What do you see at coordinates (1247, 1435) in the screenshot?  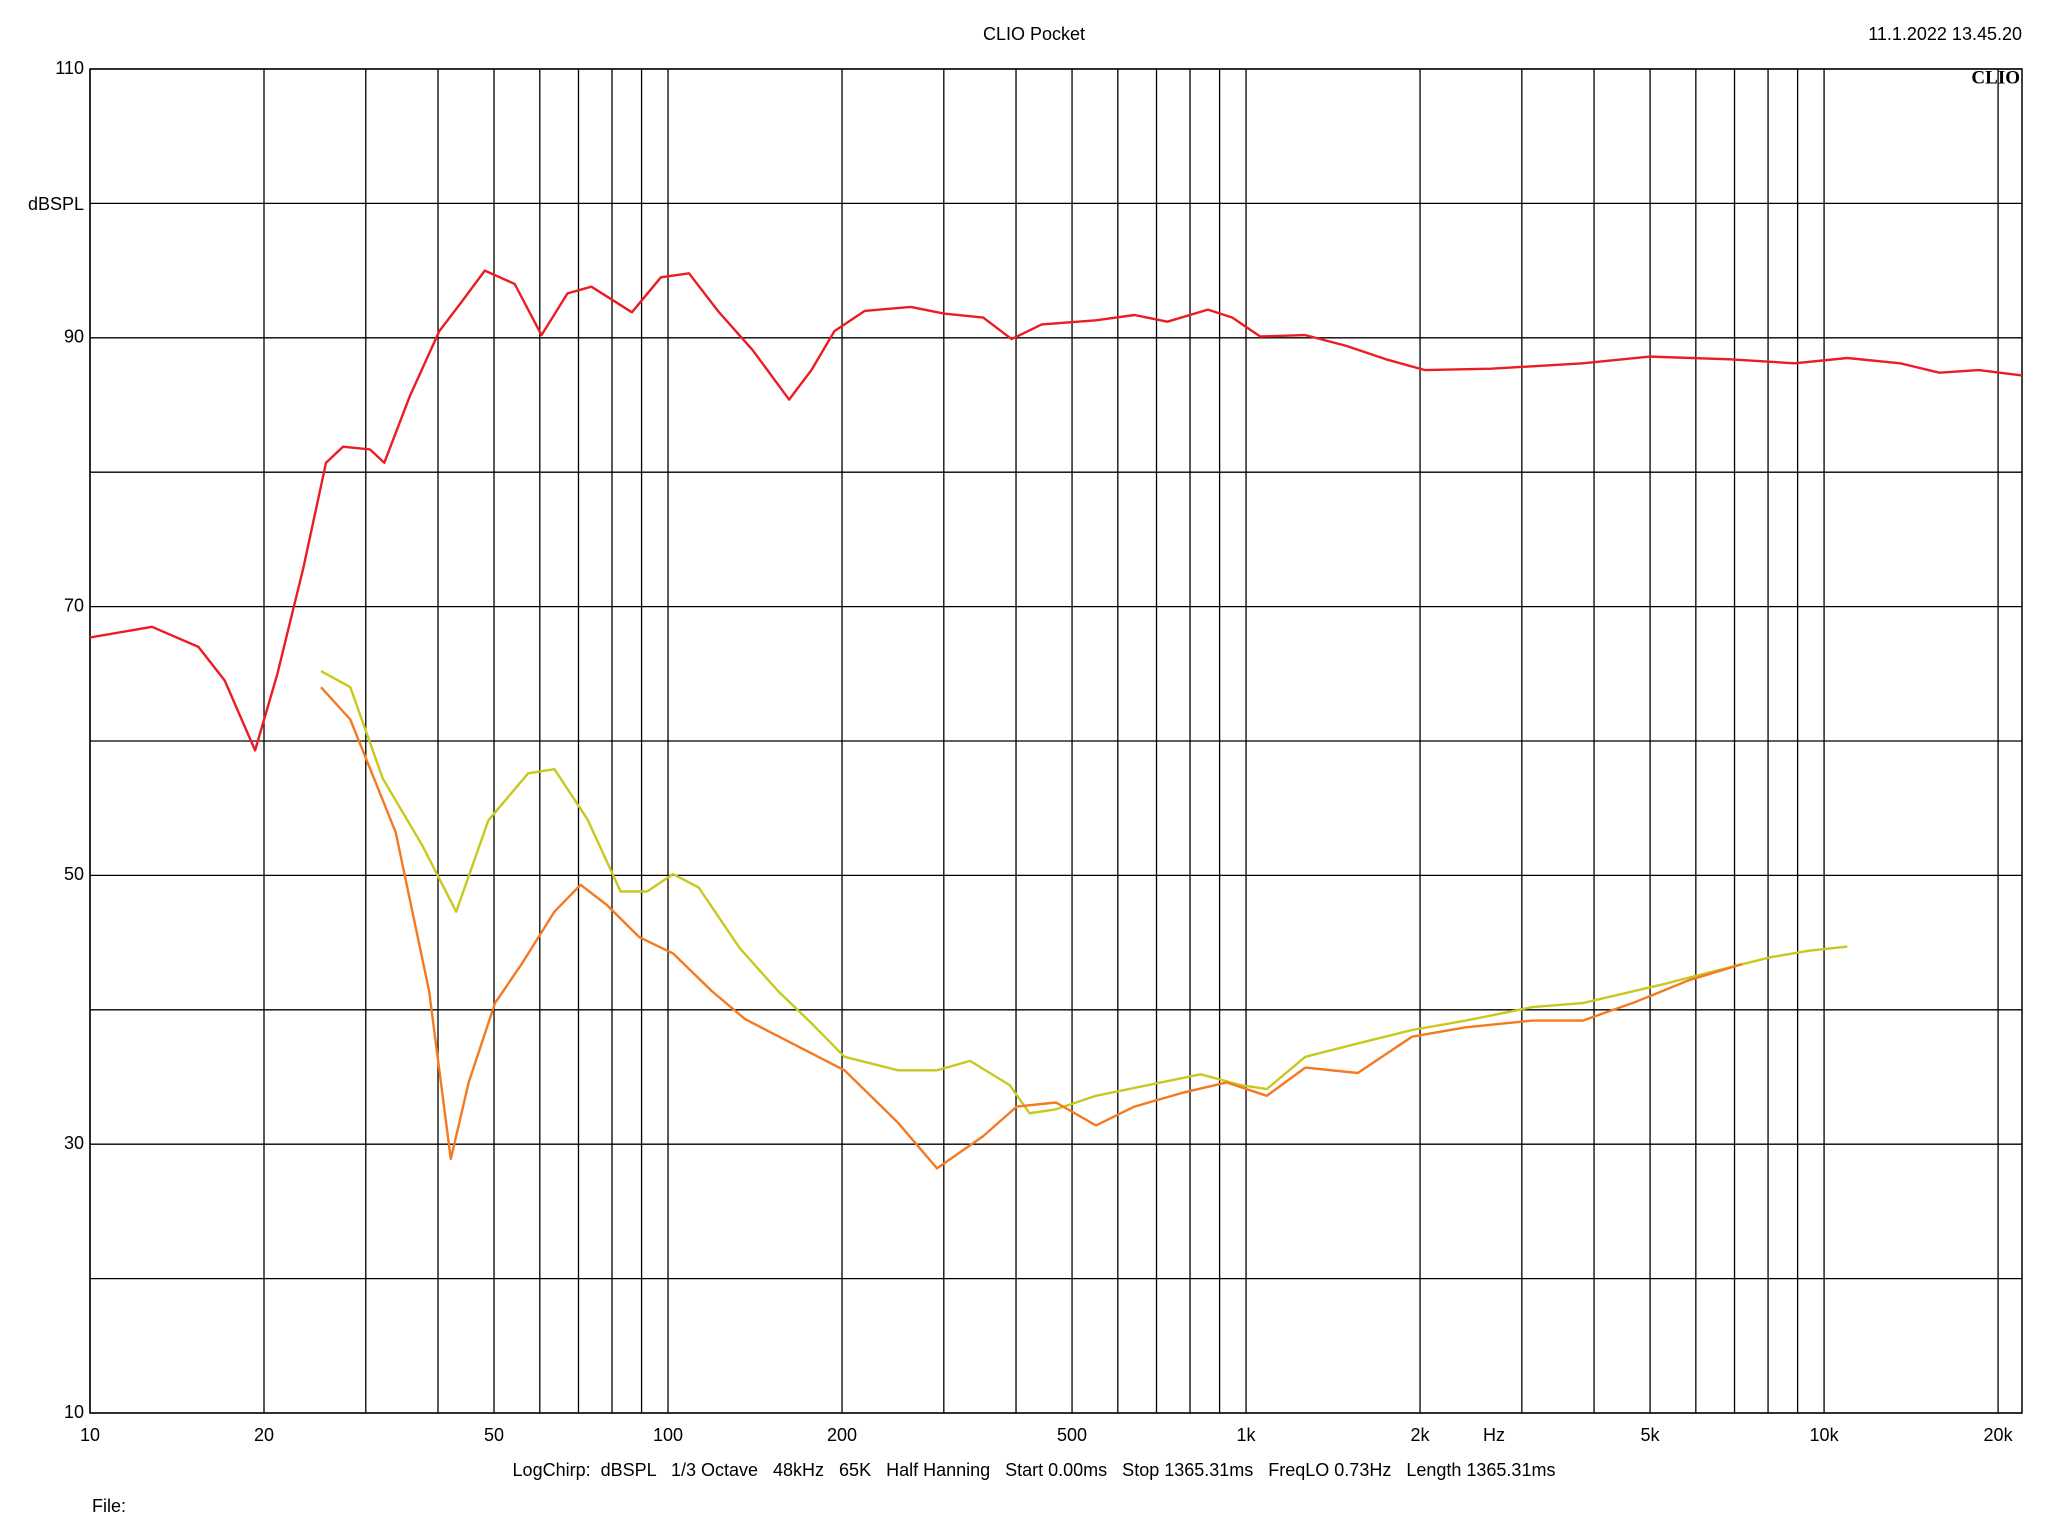 I see `x-tick-label: 1k` at bounding box center [1247, 1435].